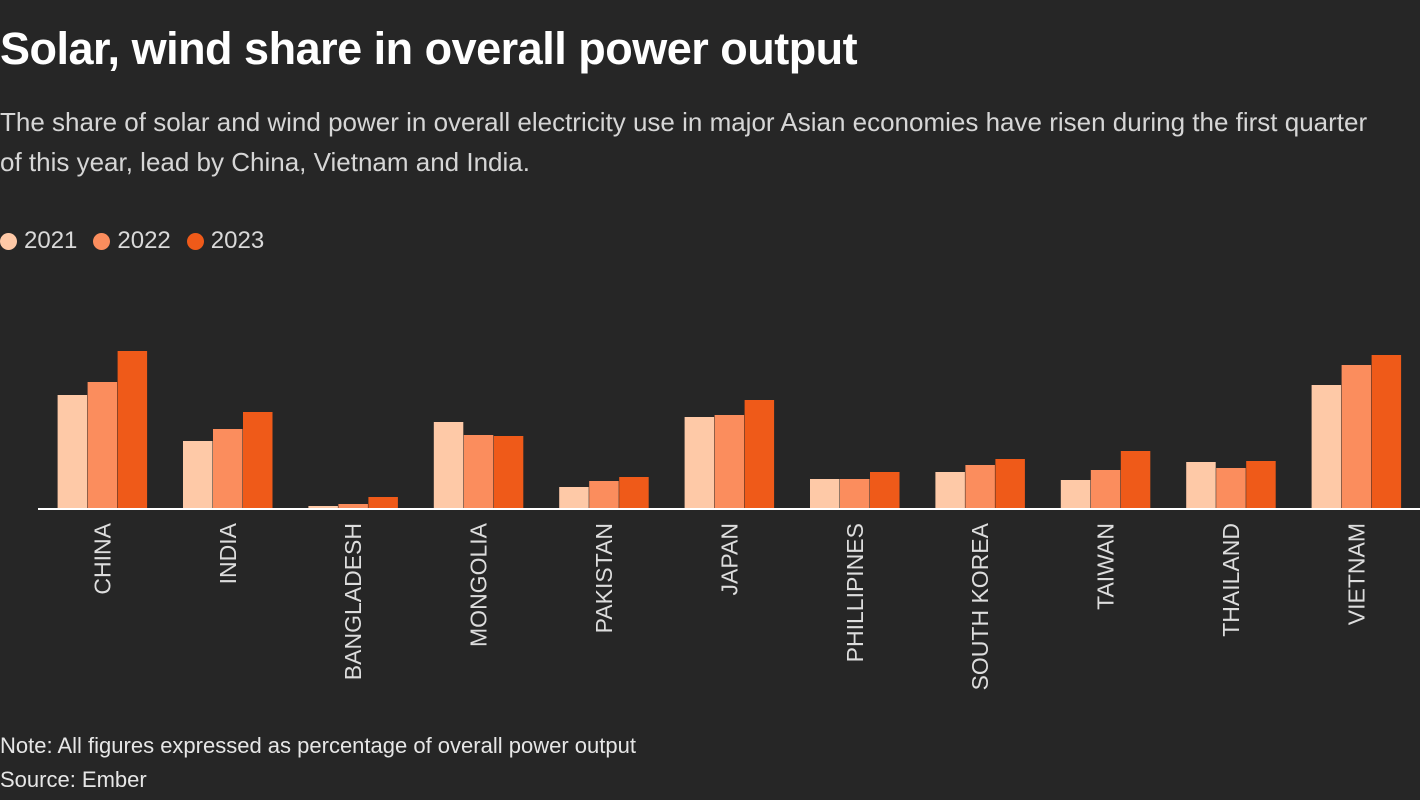  Describe the element at coordinates (759, 454) in the screenshot. I see `bar-japan-2023` at that location.